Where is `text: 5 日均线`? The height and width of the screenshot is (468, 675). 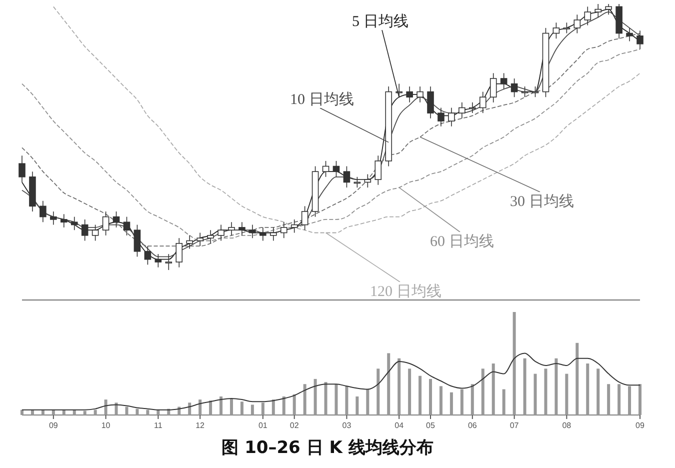
text: 5 日均线 is located at coordinates (380, 21).